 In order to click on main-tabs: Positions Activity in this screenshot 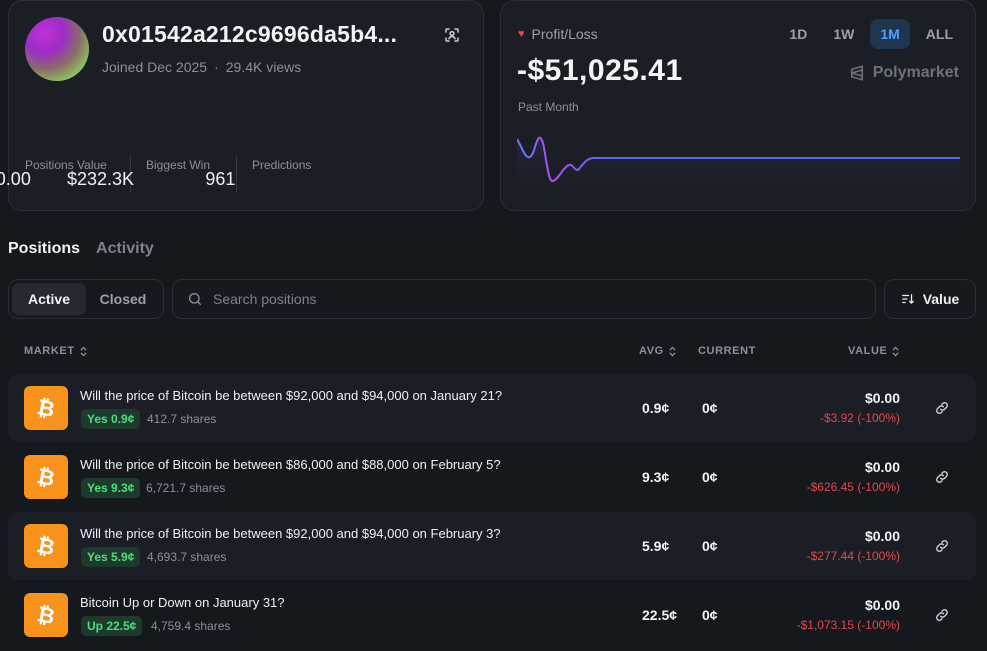, I will do `click(81, 249)`.